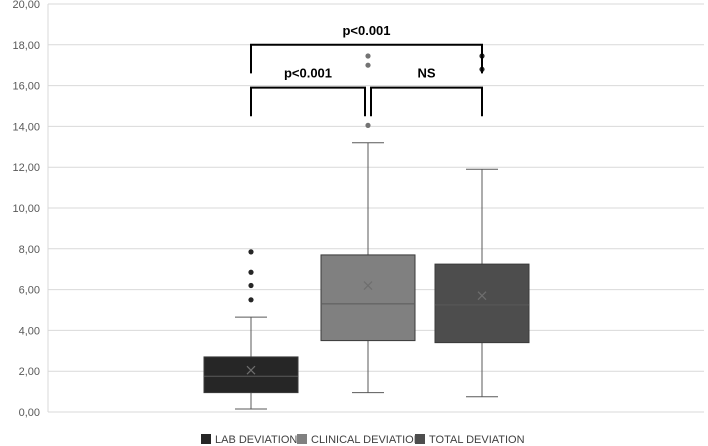  I want to click on legend-item-1: LAB DEVIATION, so click(249, 440).